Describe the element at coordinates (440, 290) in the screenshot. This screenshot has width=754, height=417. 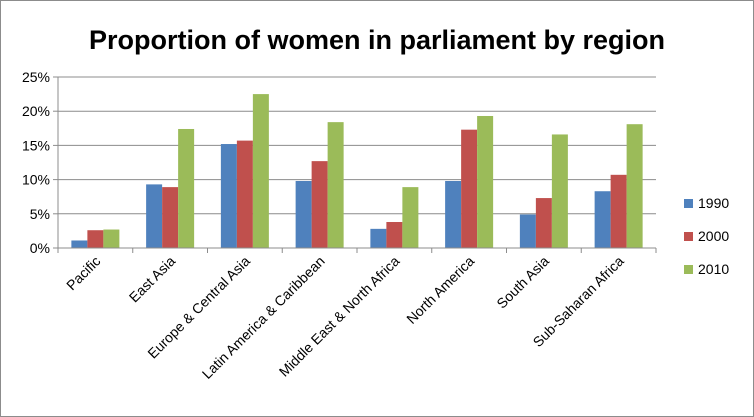
I see `x-tick-label: North America` at that location.